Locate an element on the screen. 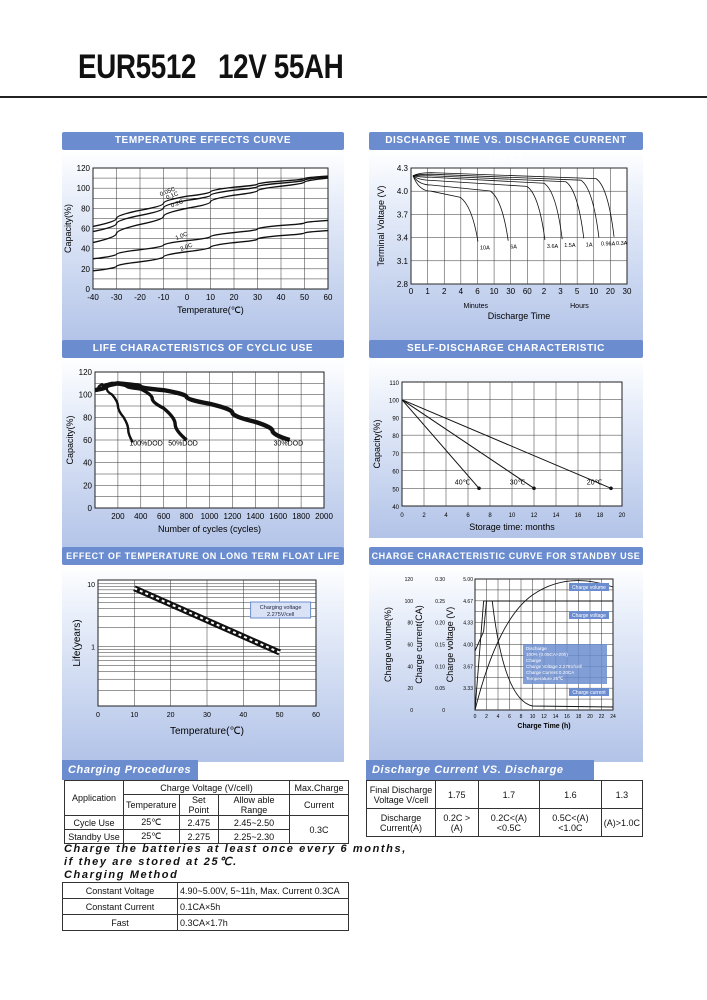 The height and width of the screenshot is (1000, 707). charge-volume-curve is located at coordinates (544, 645).